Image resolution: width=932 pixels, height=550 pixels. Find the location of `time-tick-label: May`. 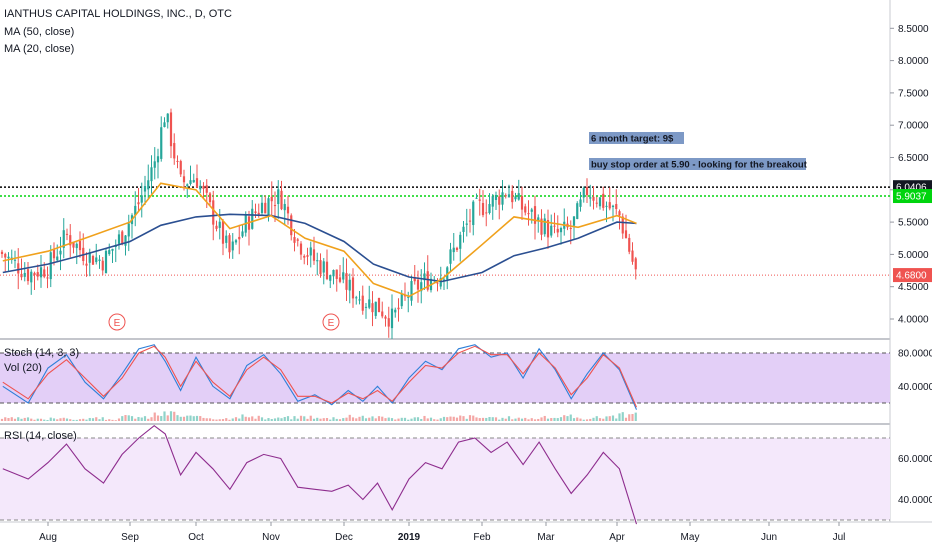

time-tick-label: May is located at coordinates (690, 537).